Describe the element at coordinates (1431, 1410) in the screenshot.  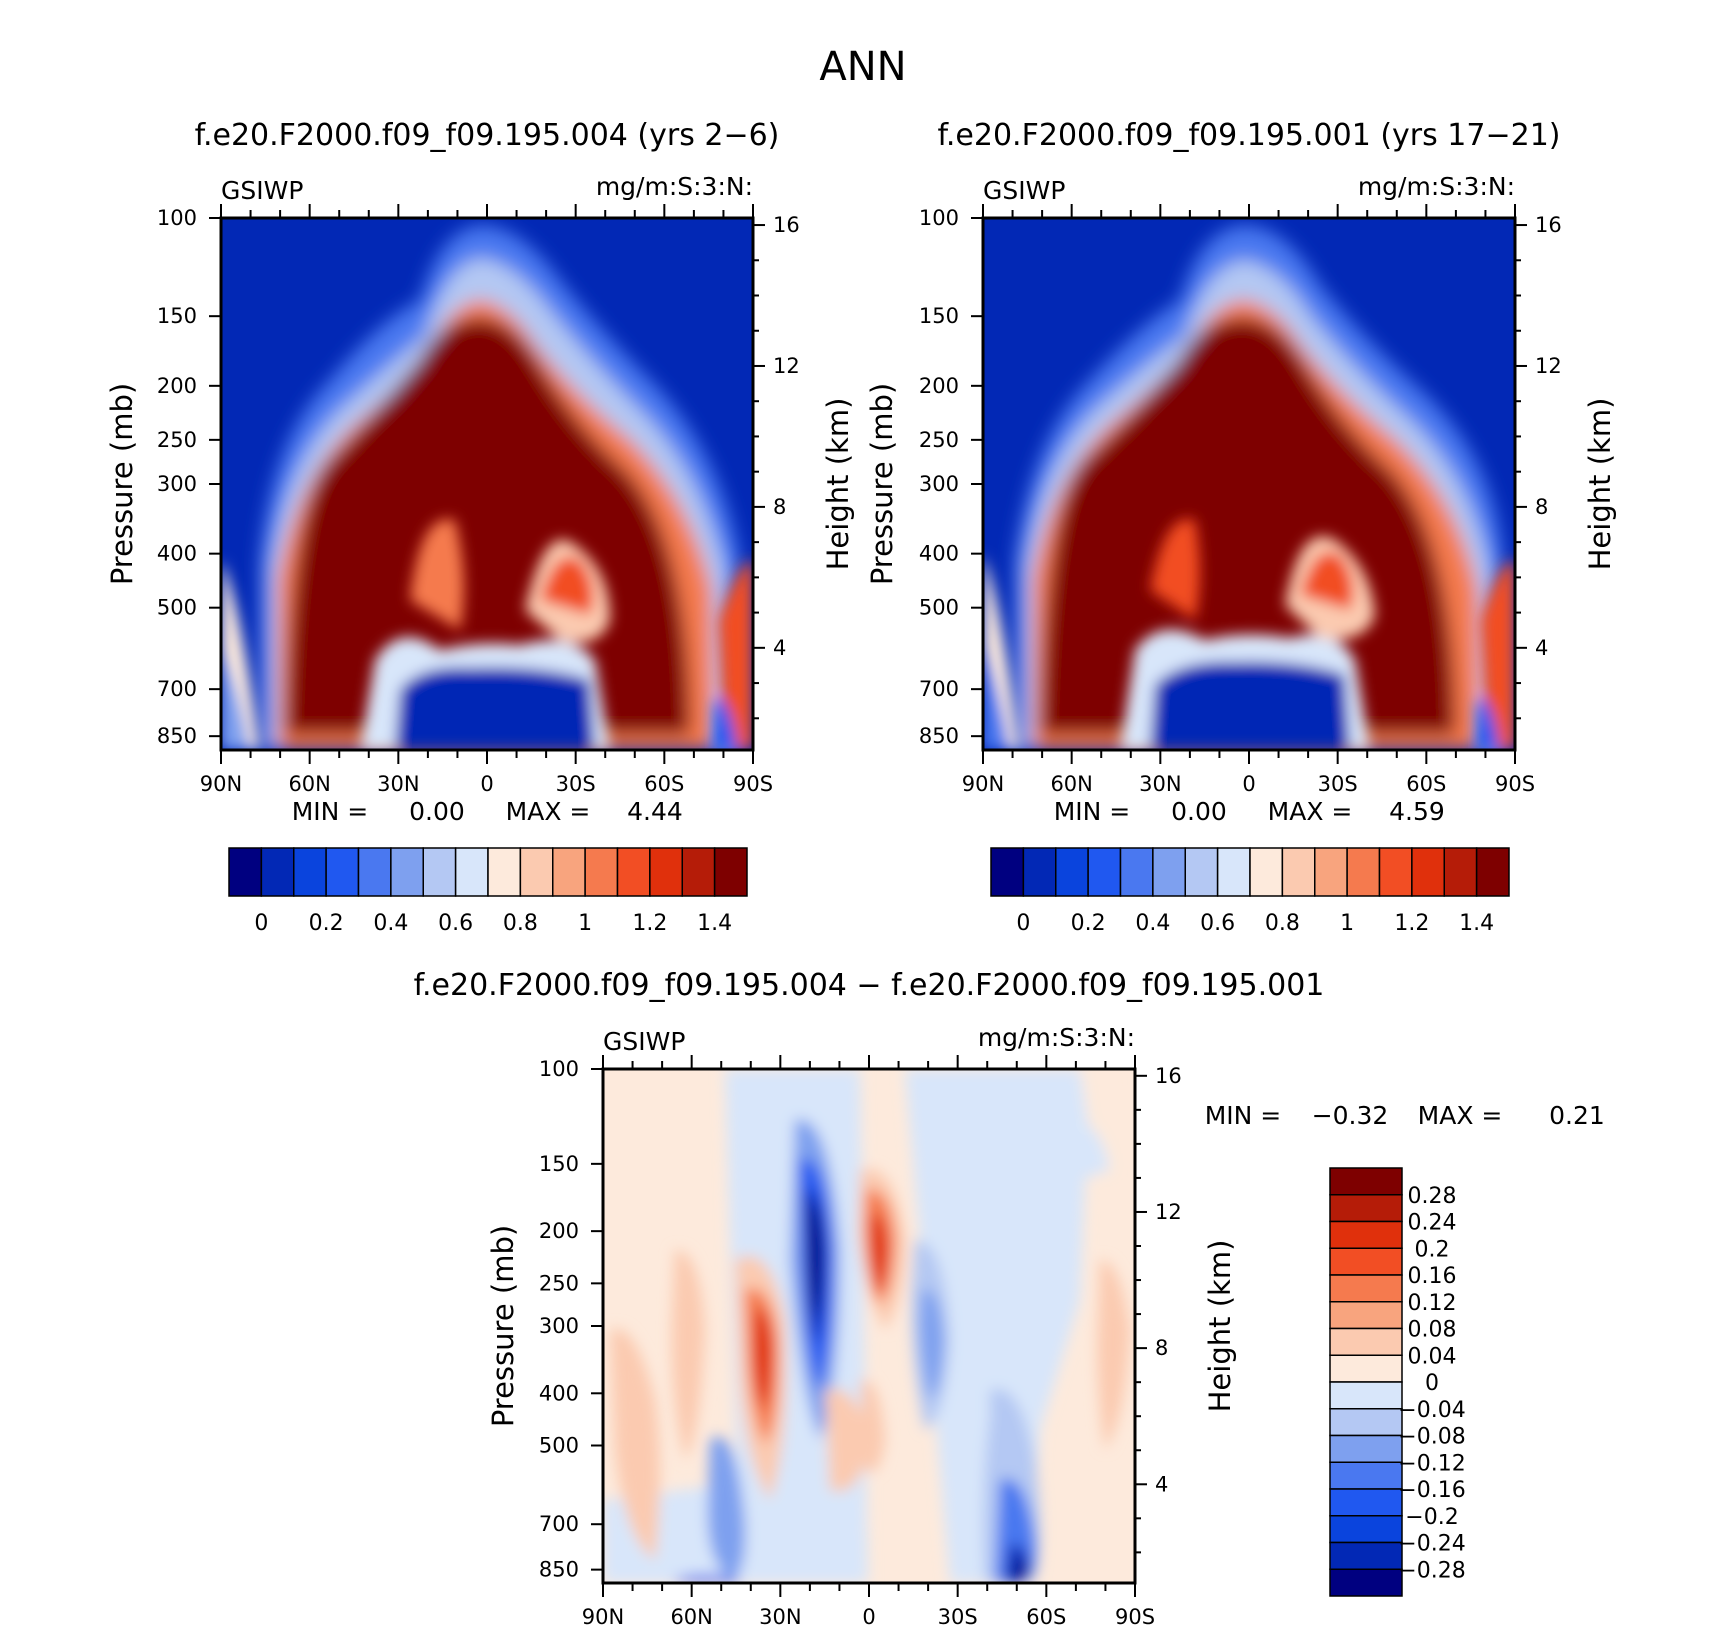
I see `colorbar-label: −0.04` at that location.